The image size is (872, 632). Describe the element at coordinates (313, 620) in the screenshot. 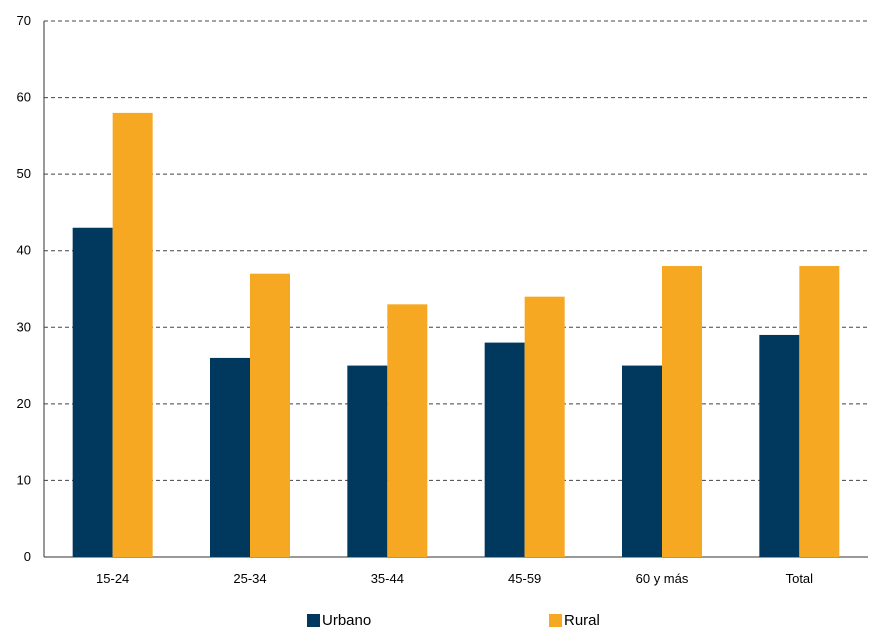

I see `legend-swatch-urbano` at that location.